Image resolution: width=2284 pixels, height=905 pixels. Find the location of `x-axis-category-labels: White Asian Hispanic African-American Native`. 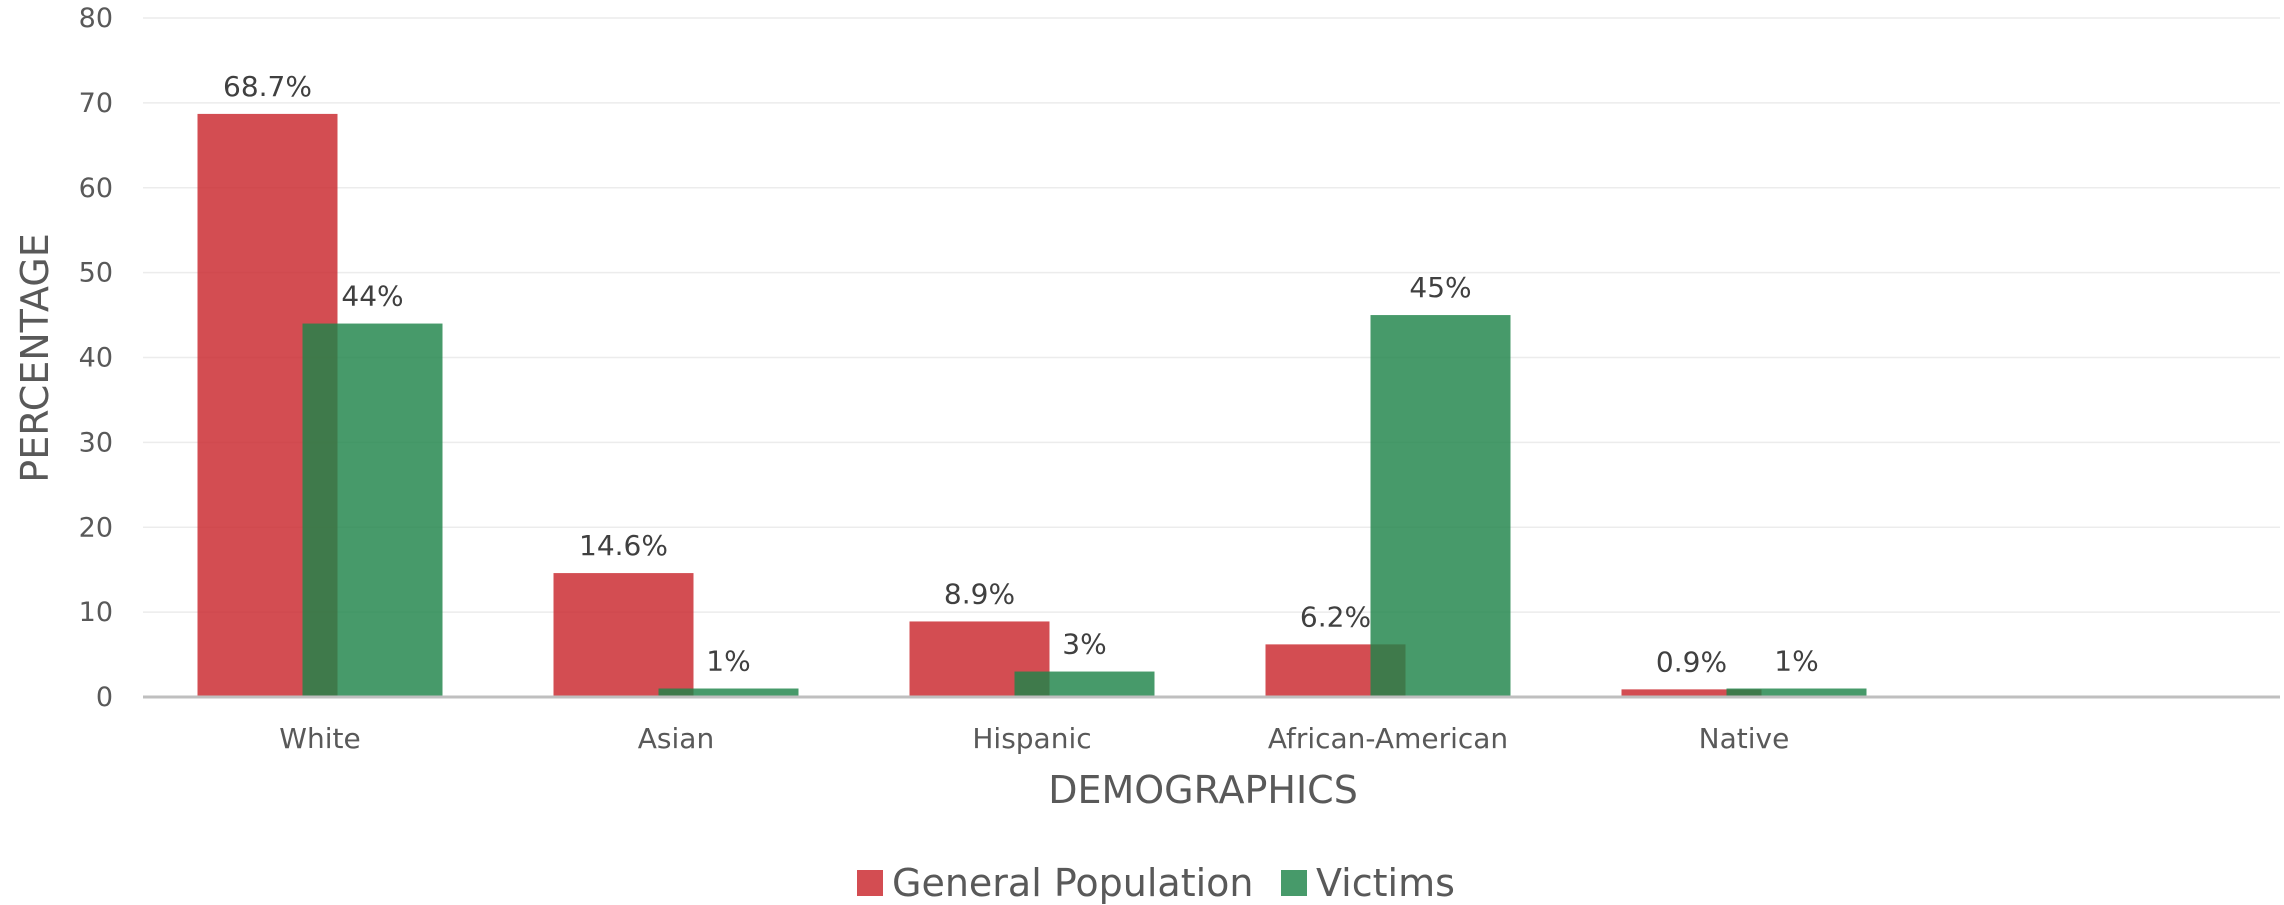

x-axis-category-labels: White Asian Hispanic African-American Native is located at coordinates (1034, 738).